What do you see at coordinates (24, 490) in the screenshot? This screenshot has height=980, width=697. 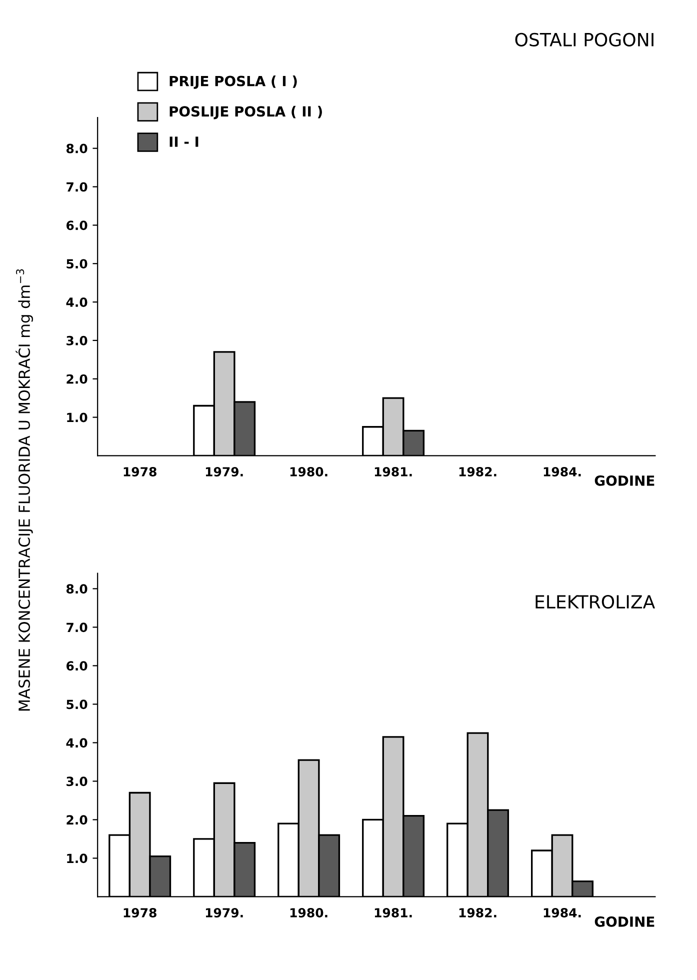 I see `y-axis-title: MASENE KONCENTRACIJE FLUORIDA U MOKRAĆI mg dm$^{−3}$` at bounding box center [24, 490].